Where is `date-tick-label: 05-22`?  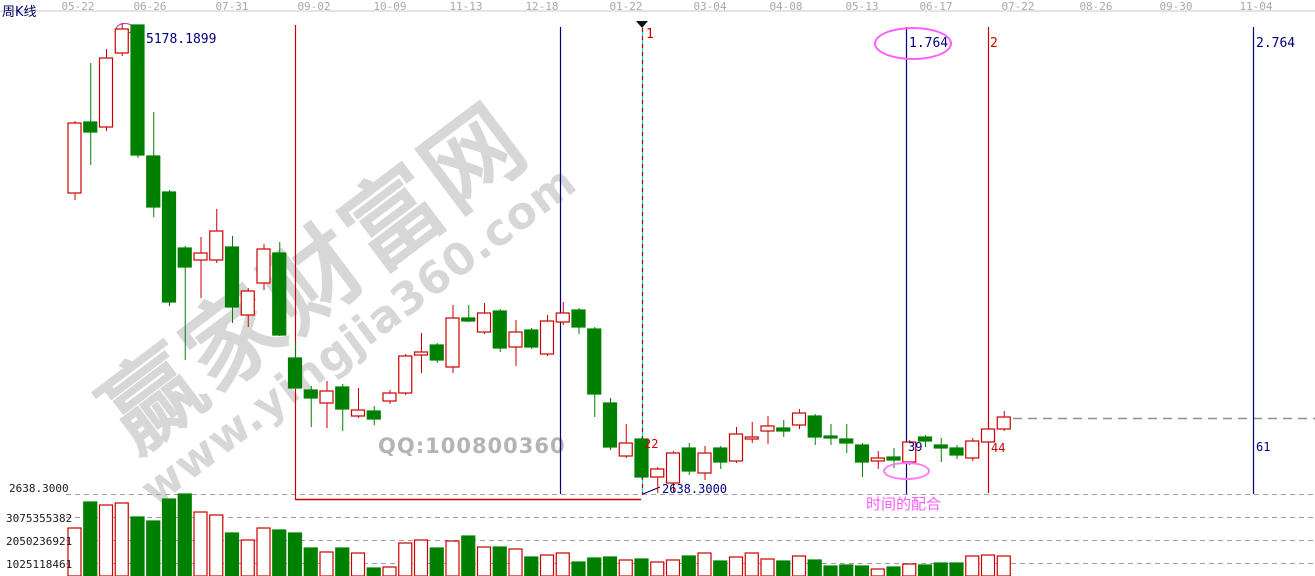 date-tick-label: 05-22 is located at coordinates (78, 6).